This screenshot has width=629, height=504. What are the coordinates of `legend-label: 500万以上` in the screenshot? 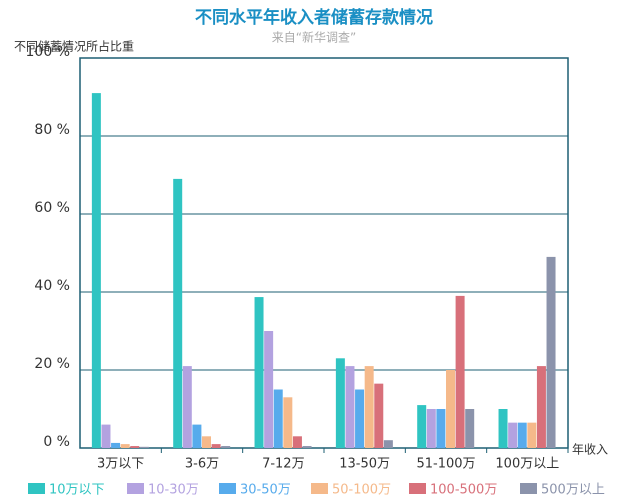 It's located at (573, 490).